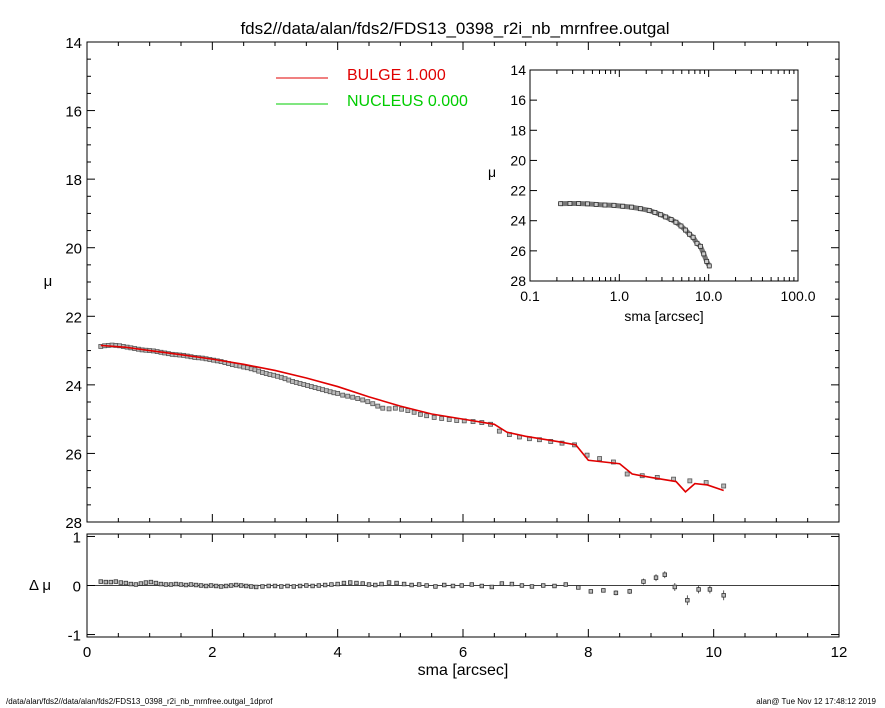  What do you see at coordinates (73, 386) in the screenshot?
I see `main-ytick-label: 24` at bounding box center [73, 386].